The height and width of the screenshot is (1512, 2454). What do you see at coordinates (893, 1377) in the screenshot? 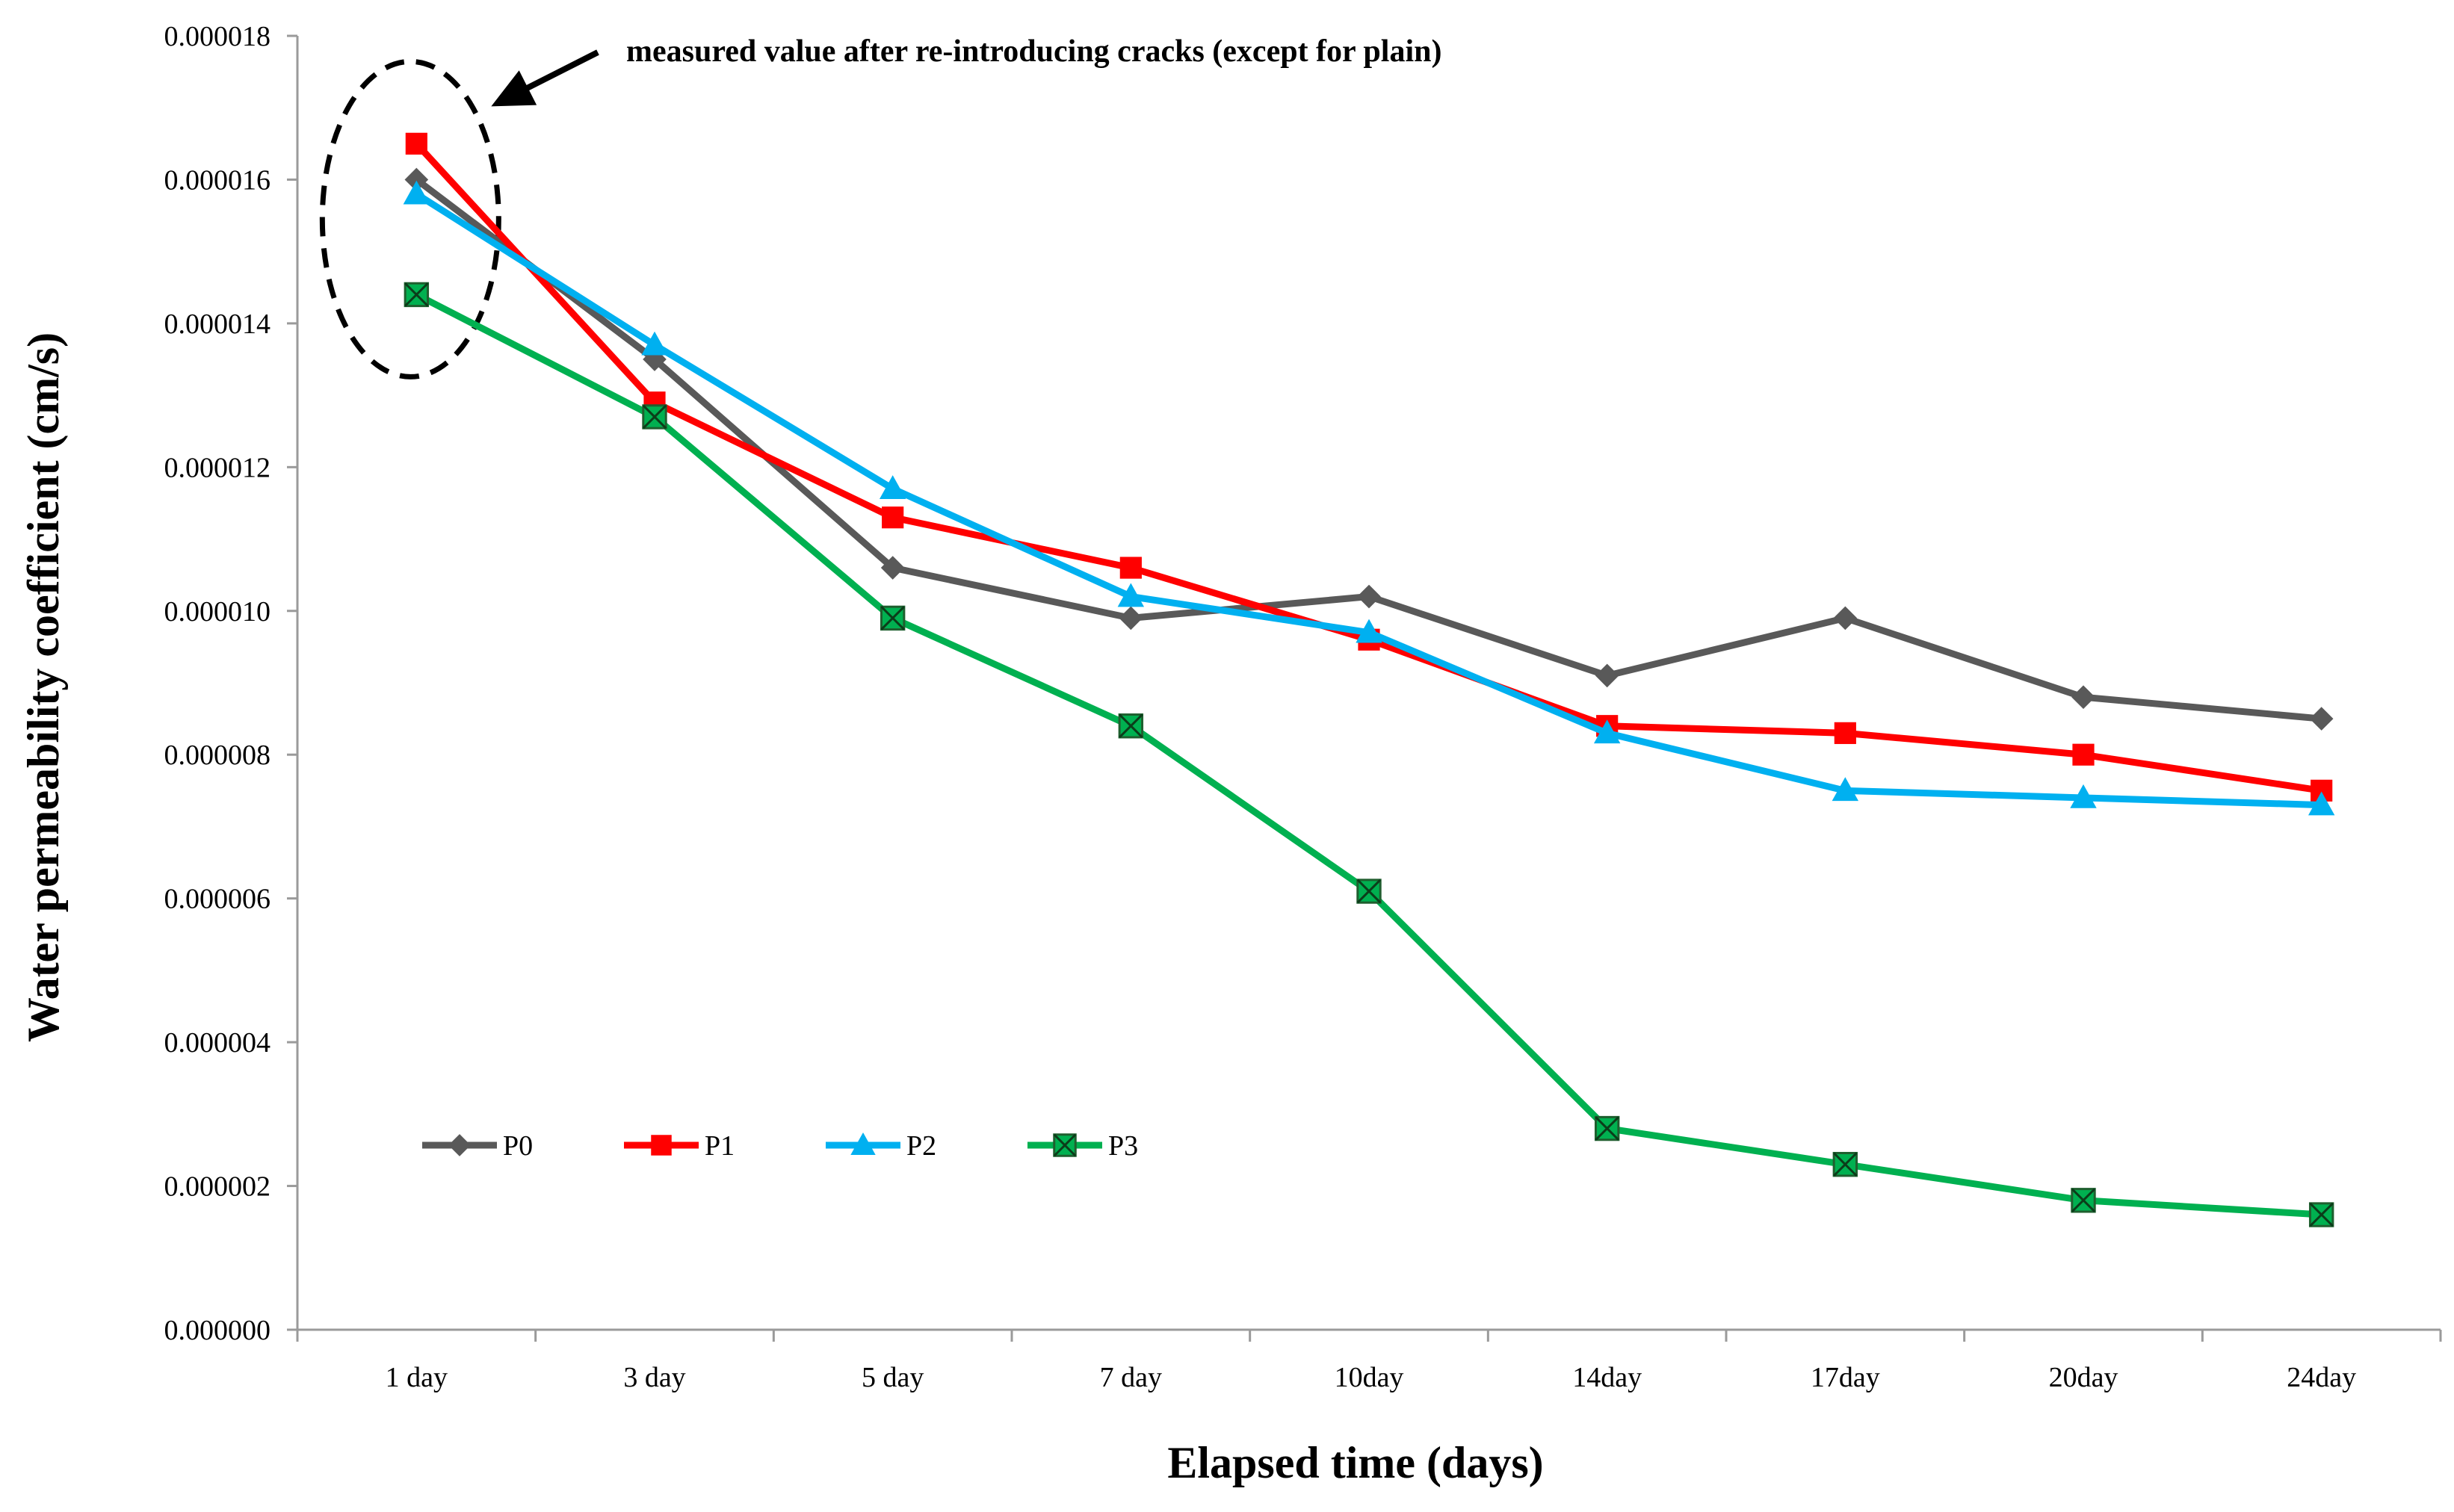
I see `x-tick-label: 5 day` at bounding box center [893, 1377].